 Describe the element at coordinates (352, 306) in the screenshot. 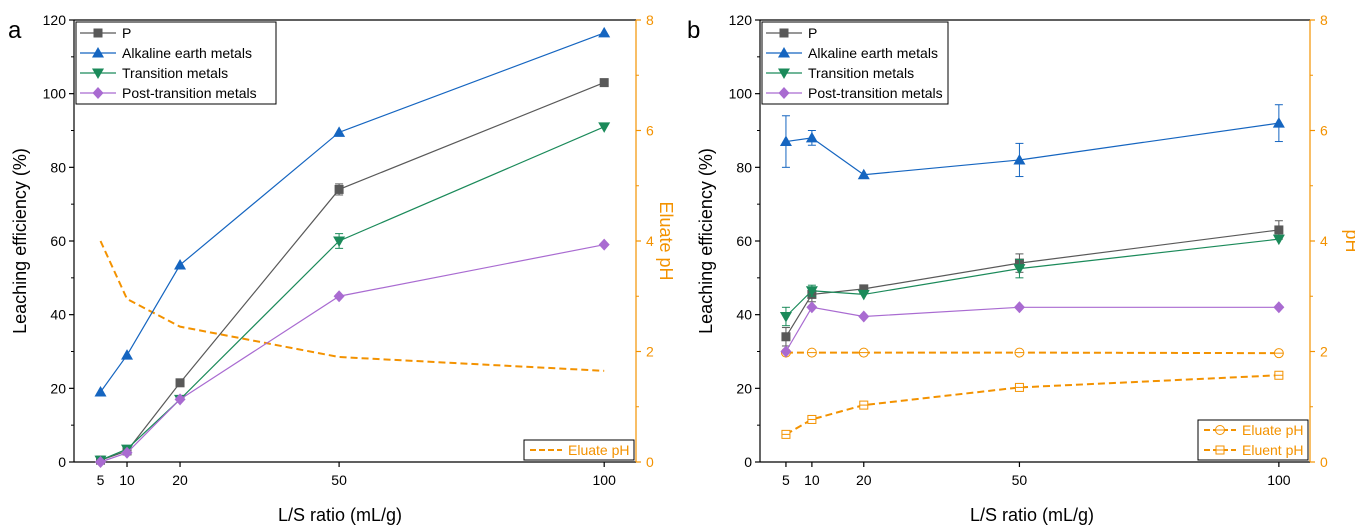

I see `ph-series-line` at that location.